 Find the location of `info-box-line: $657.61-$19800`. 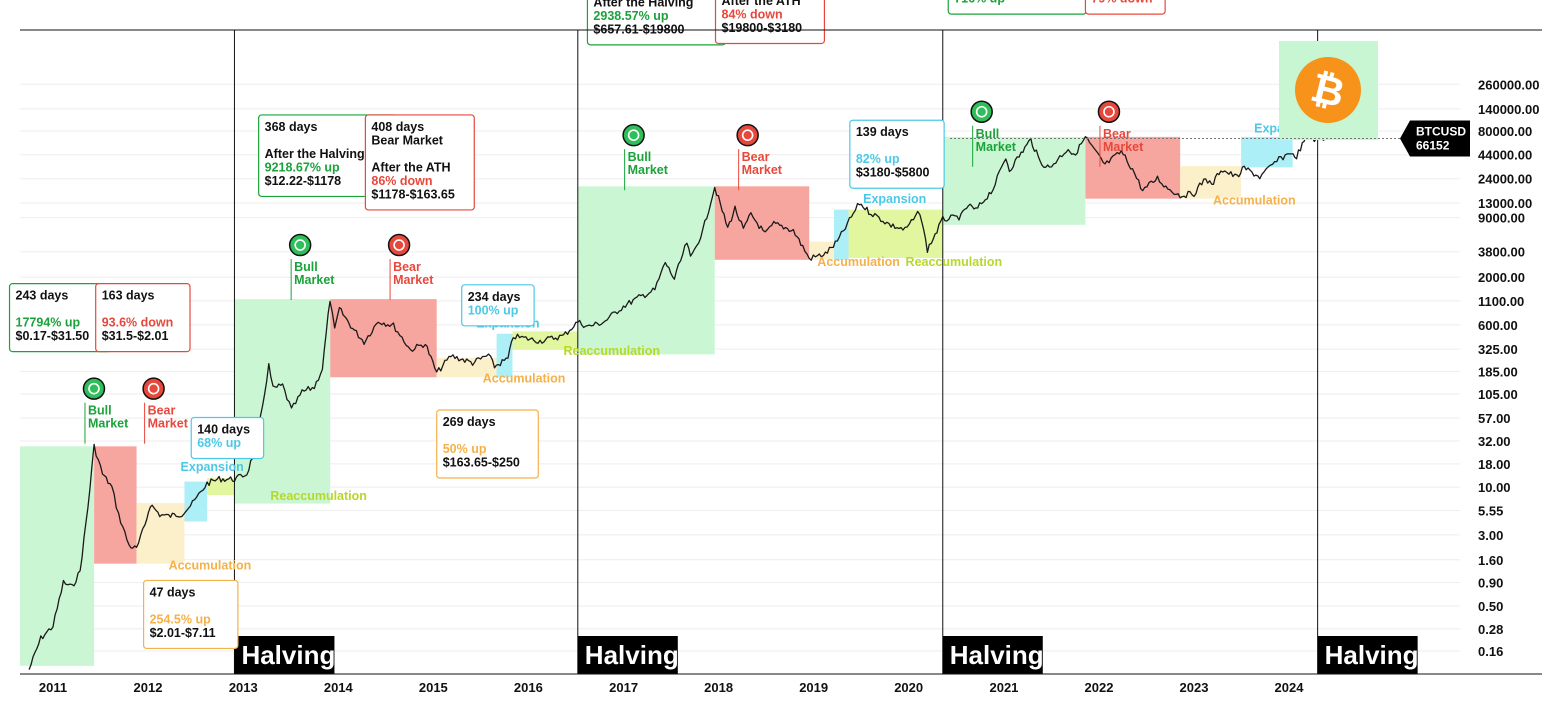

info-box-line: $657.61-$19800 is located at coordinates (638, 29).